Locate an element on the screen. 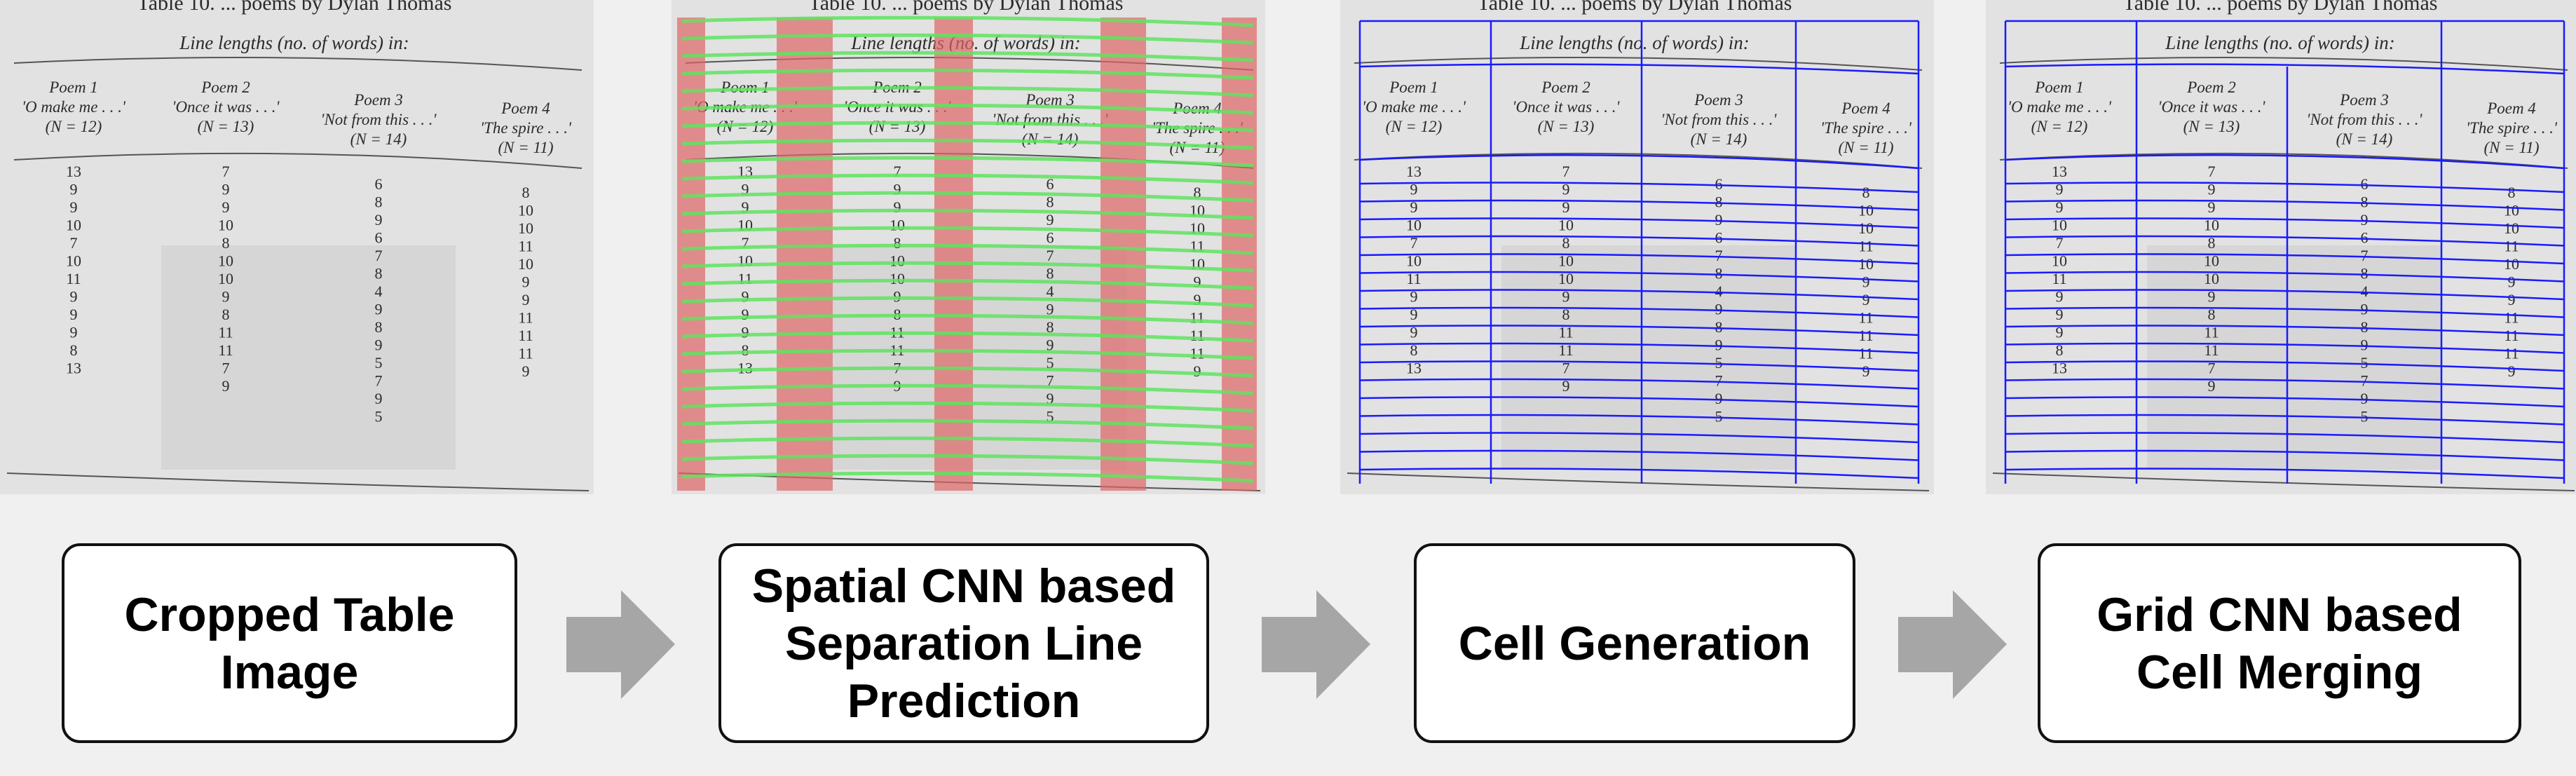 The width and height of the screenshot is (2576, 776). step-label: Grid CNN based Cell Merging is located at coordinates (2279, 643).